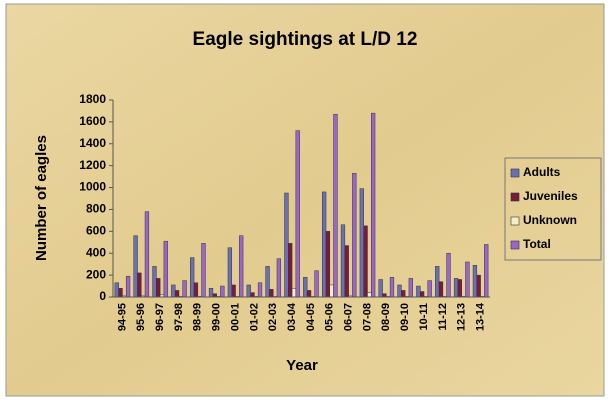  Describe the element at coordinates (305, 39) in the screenshot. I see `chart-title: Eagle sightings at L/D 12` at that location.